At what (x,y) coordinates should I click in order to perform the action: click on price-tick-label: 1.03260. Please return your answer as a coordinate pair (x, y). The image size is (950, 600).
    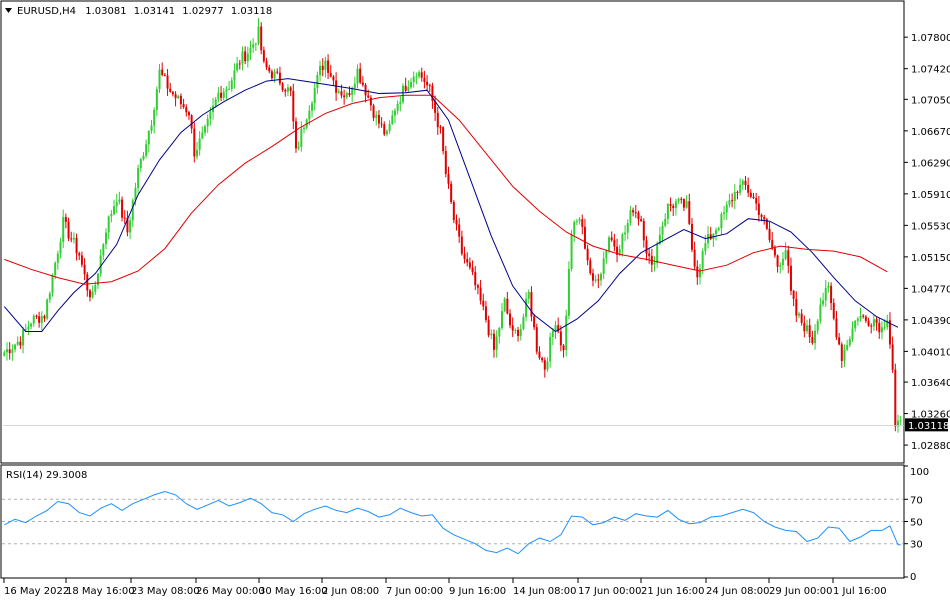
    Looking at the image, I should click on (930, 415).